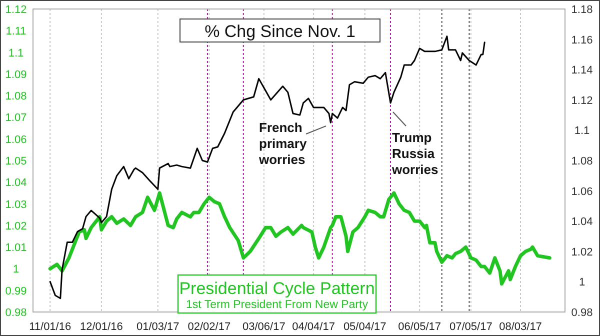  I want to click on annotation: French primary worries, so click(283, 143).